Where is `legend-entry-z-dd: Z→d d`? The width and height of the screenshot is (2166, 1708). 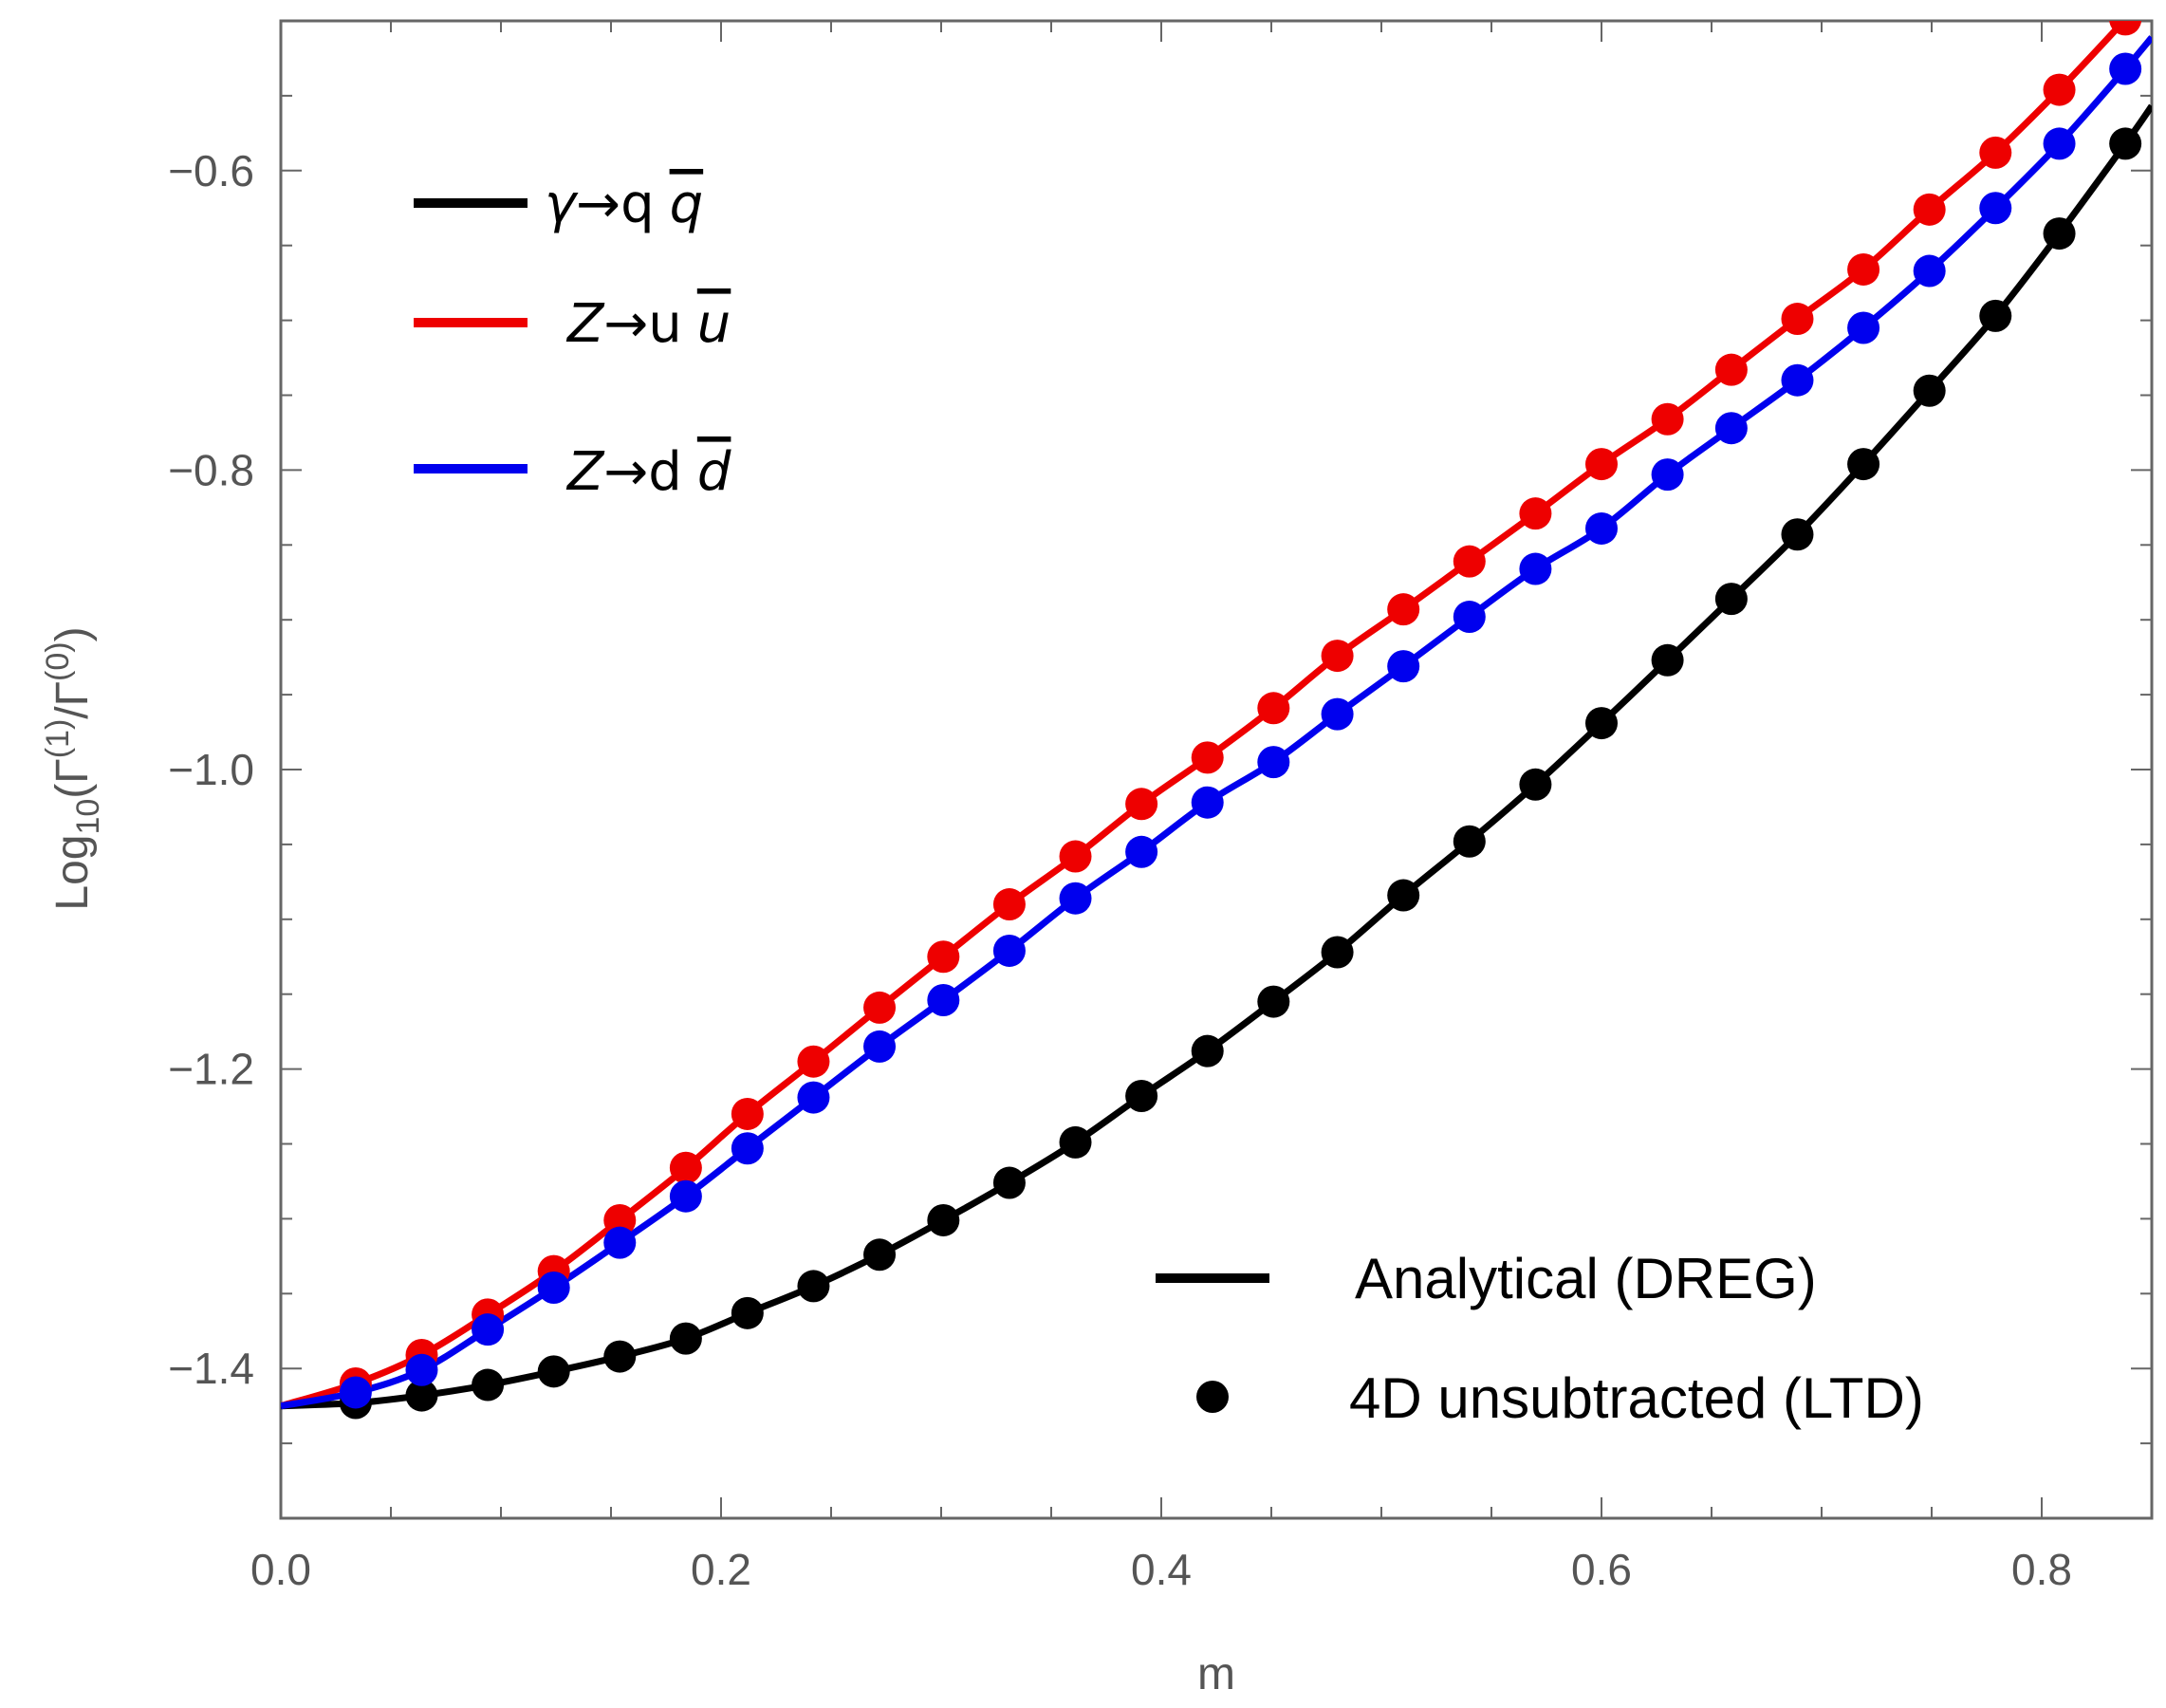
legend-entry-z-dd: Z→d d is located at coordinates (572, 472).